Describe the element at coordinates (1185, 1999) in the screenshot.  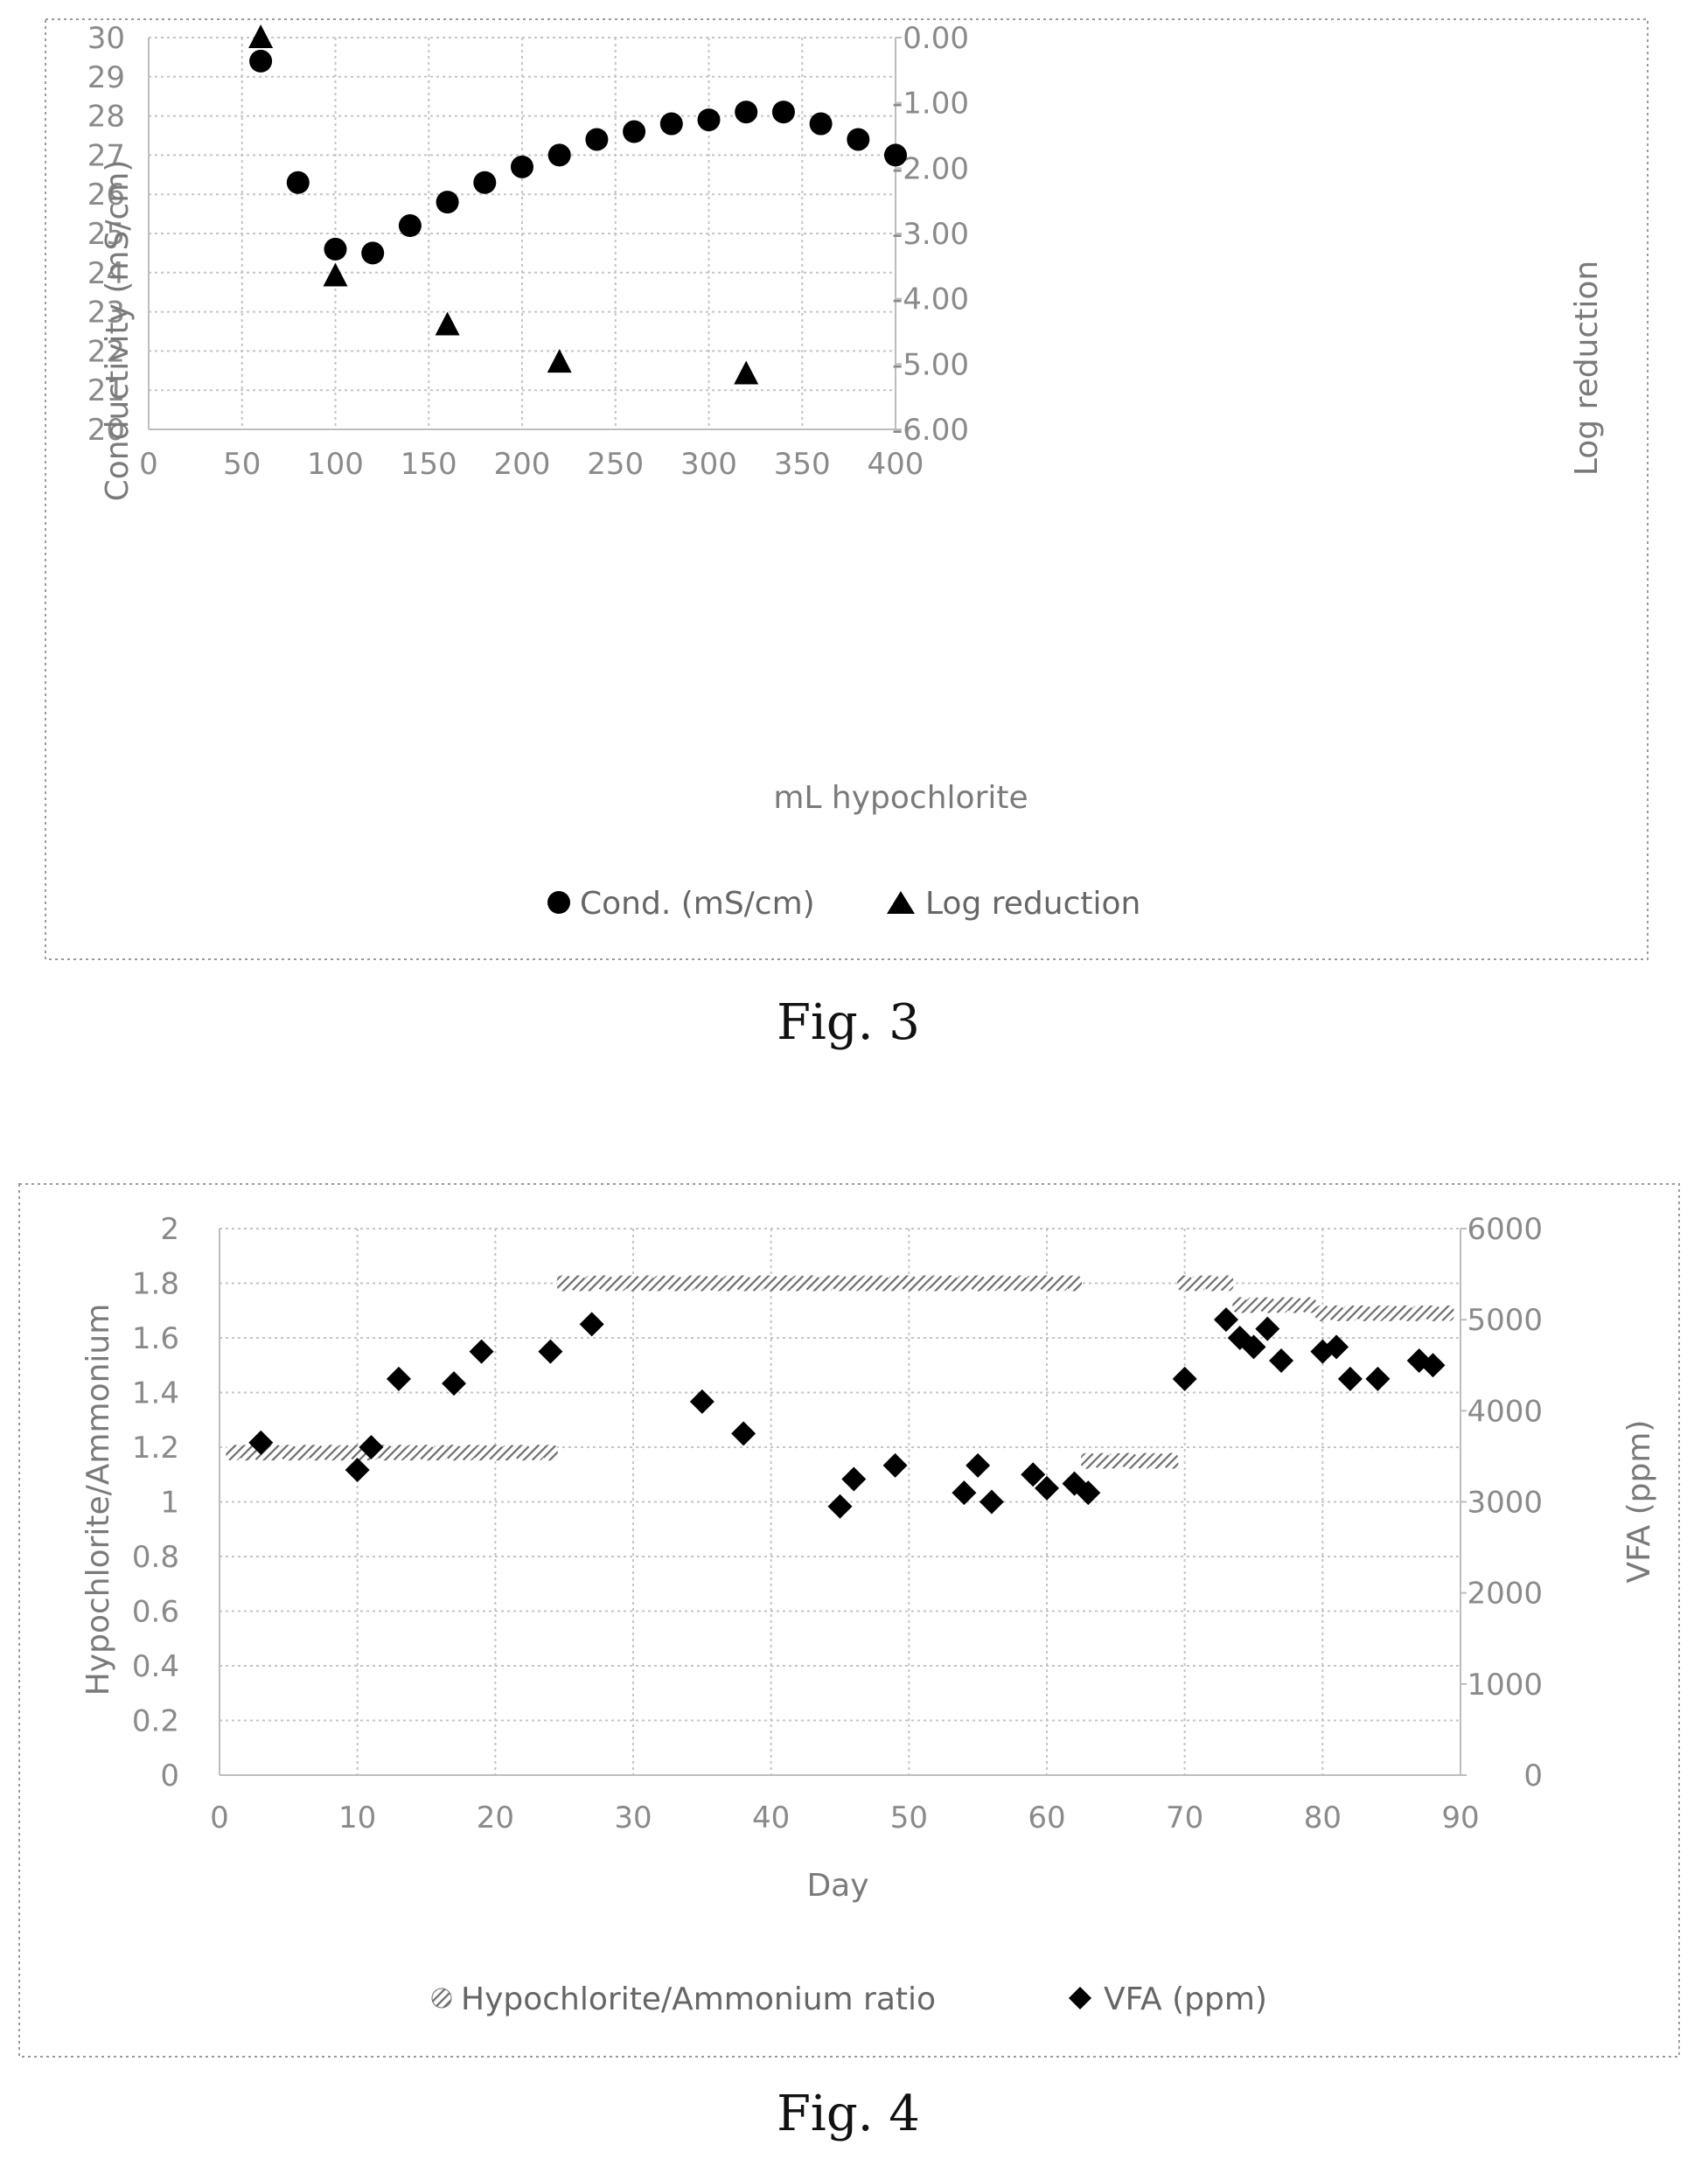
I see `legend-label-vfa: VFA (ppm)` at that location.